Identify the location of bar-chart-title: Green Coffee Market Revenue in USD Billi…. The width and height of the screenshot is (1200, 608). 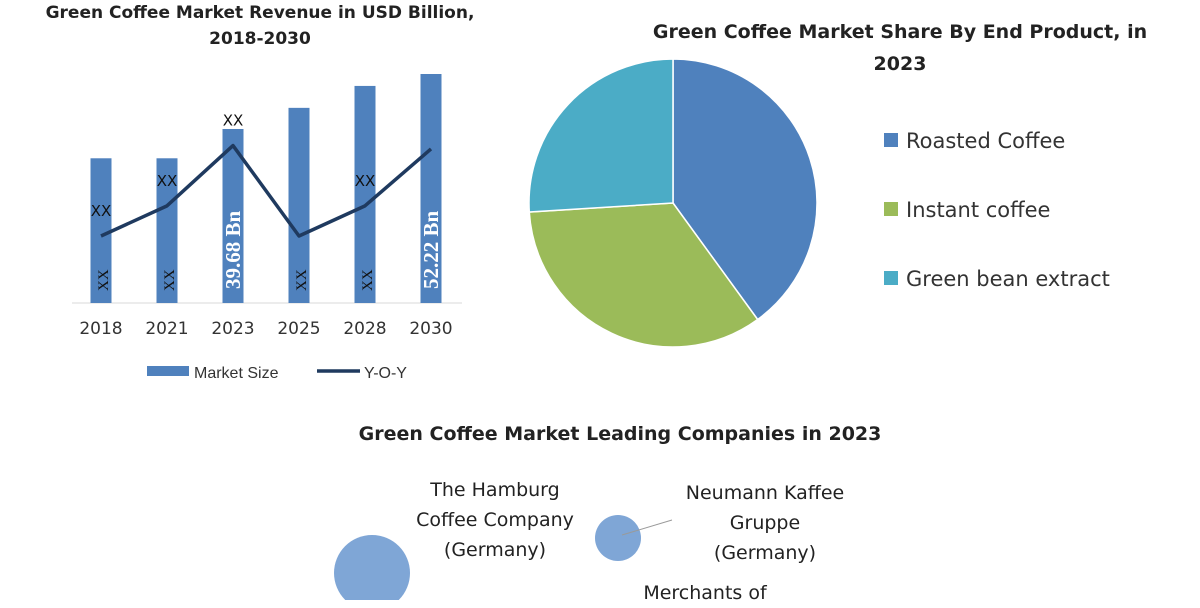
(260, 26).